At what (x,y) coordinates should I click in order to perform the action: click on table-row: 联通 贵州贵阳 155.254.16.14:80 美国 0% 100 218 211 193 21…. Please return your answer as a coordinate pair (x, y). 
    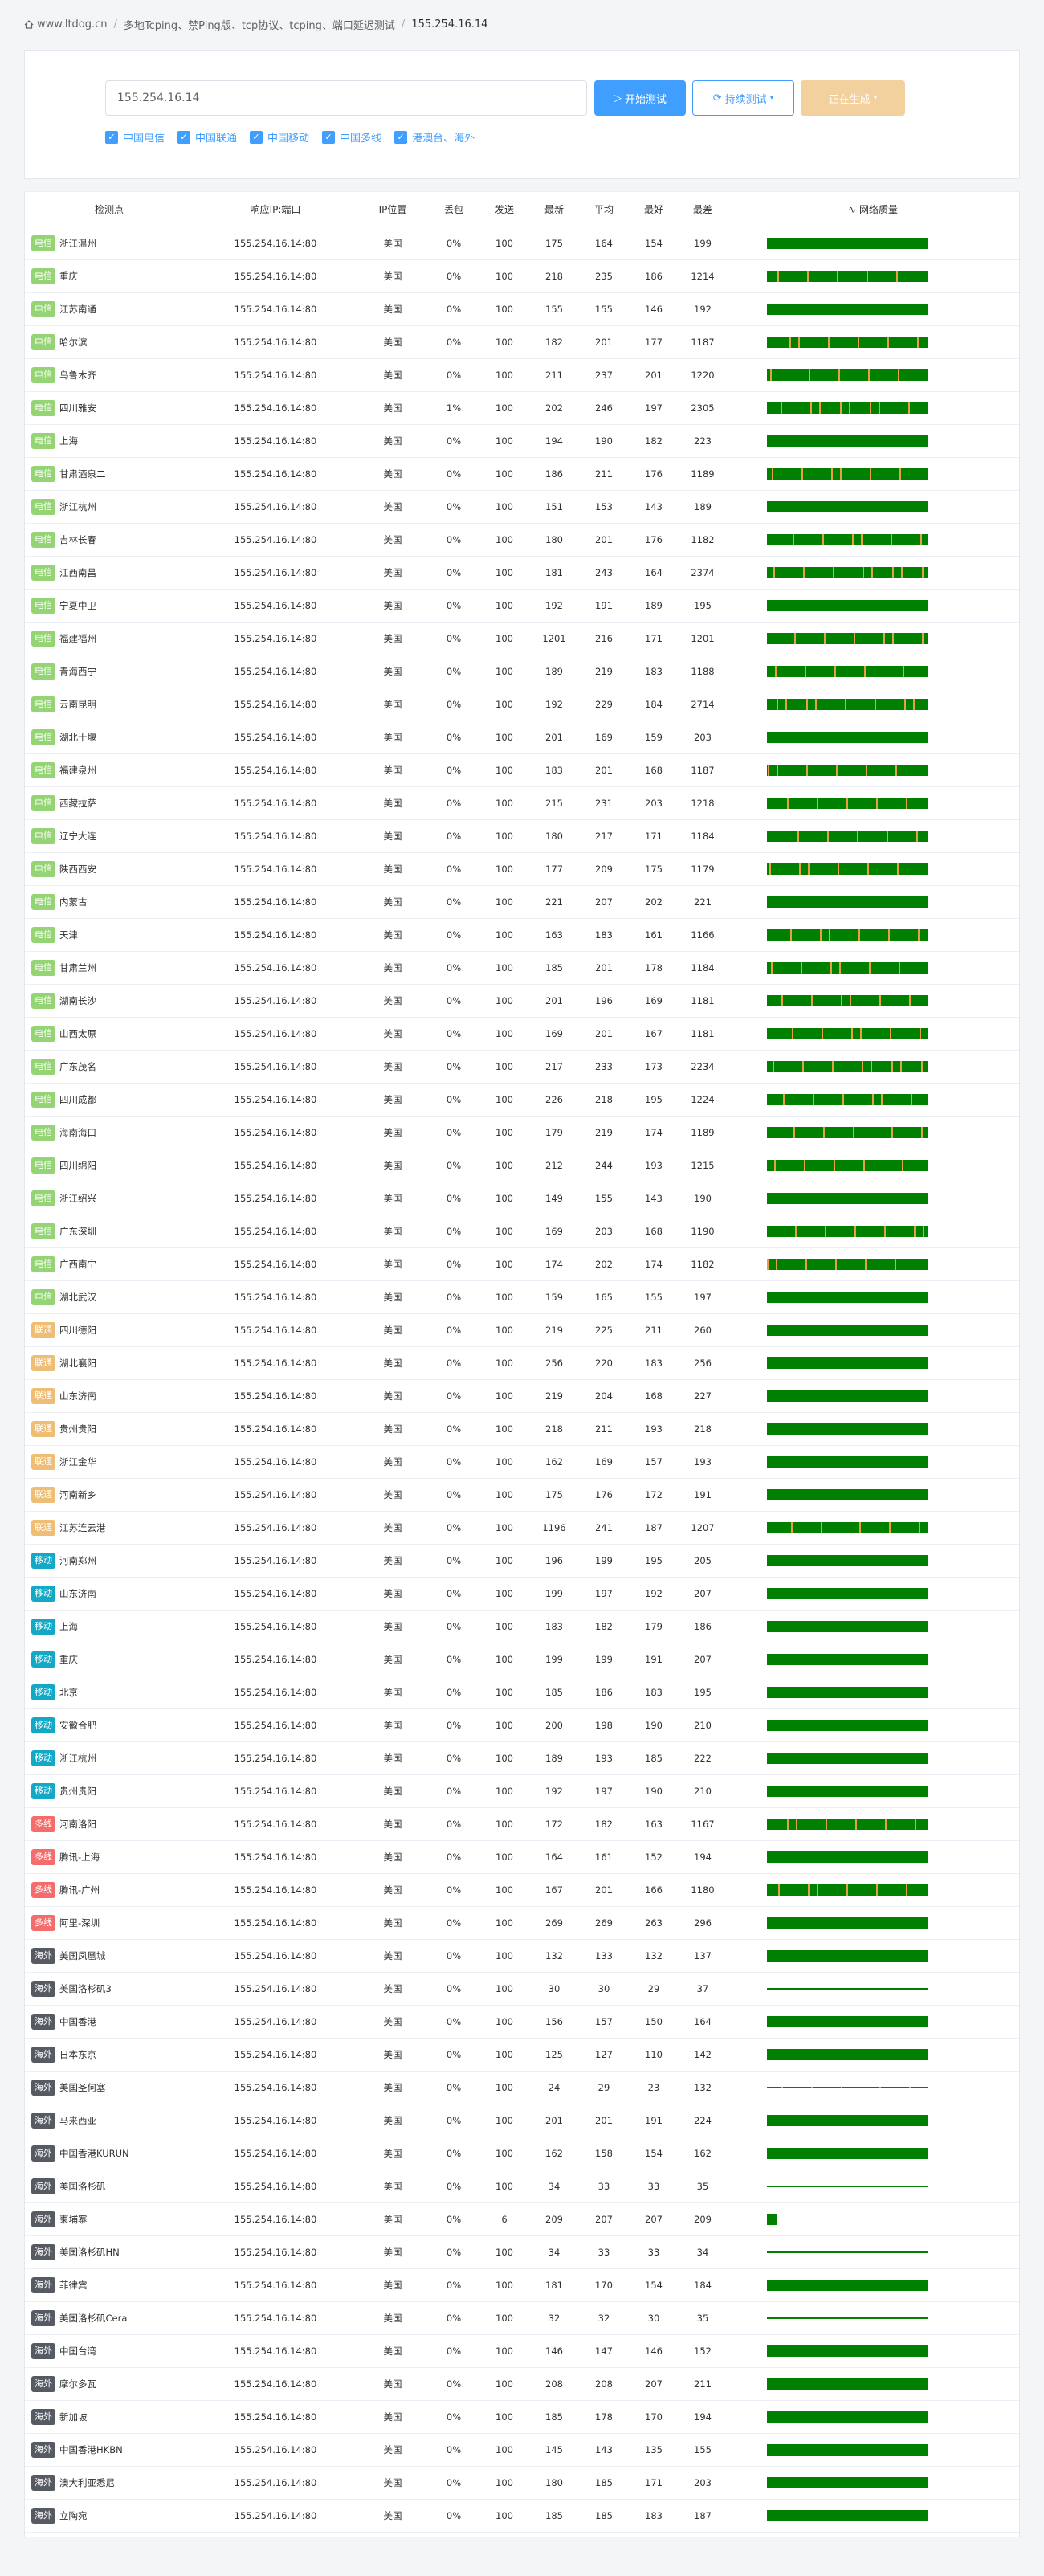
    Looking at the image, I should click on (522, 1429).